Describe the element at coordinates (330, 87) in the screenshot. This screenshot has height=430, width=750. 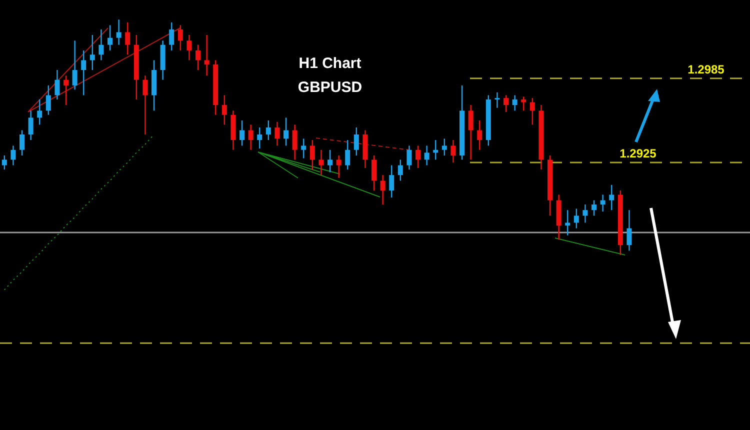
I see `text: GBPUSD` at that location.